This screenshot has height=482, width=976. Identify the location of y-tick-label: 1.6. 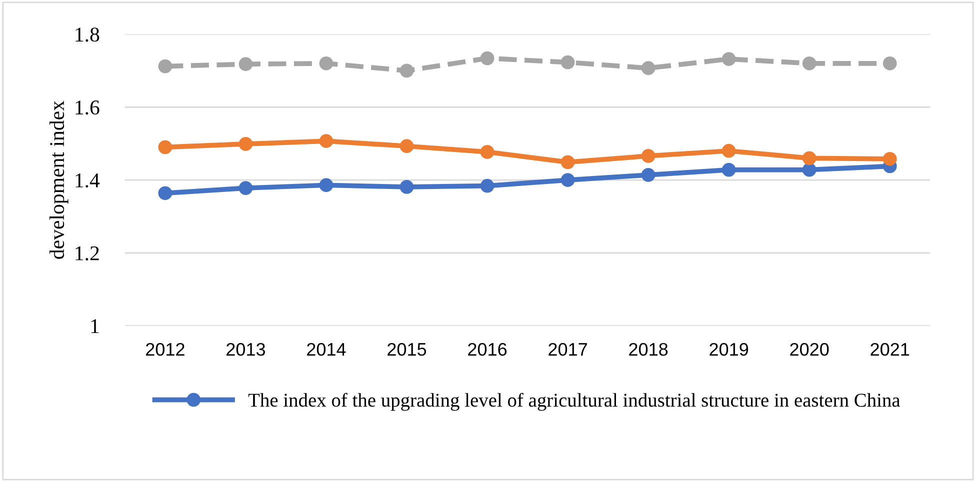
(88, 107).